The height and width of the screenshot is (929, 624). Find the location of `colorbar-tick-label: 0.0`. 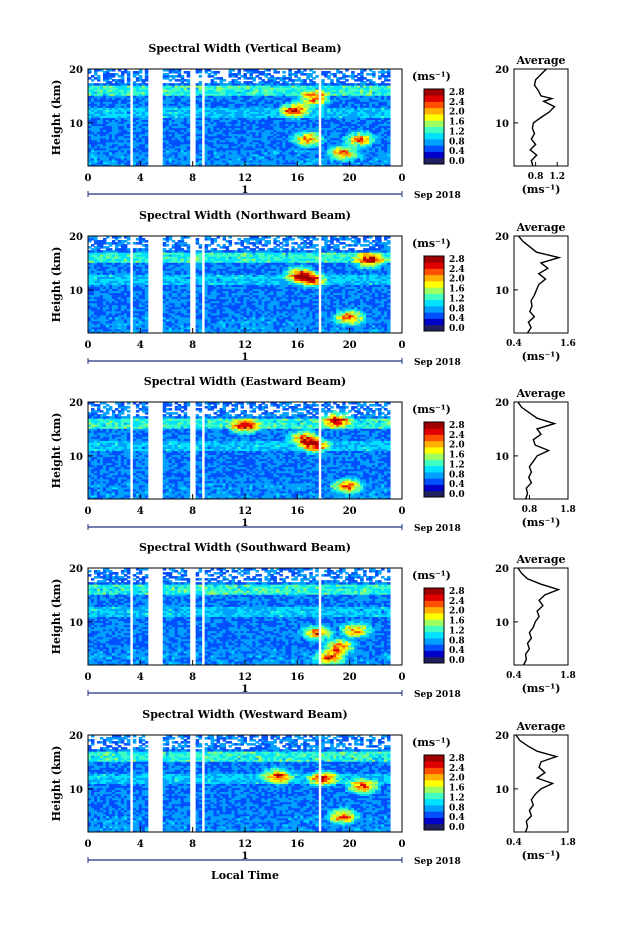

colorbar-tick-label: 0.0 is located at coordinates (457, 162).